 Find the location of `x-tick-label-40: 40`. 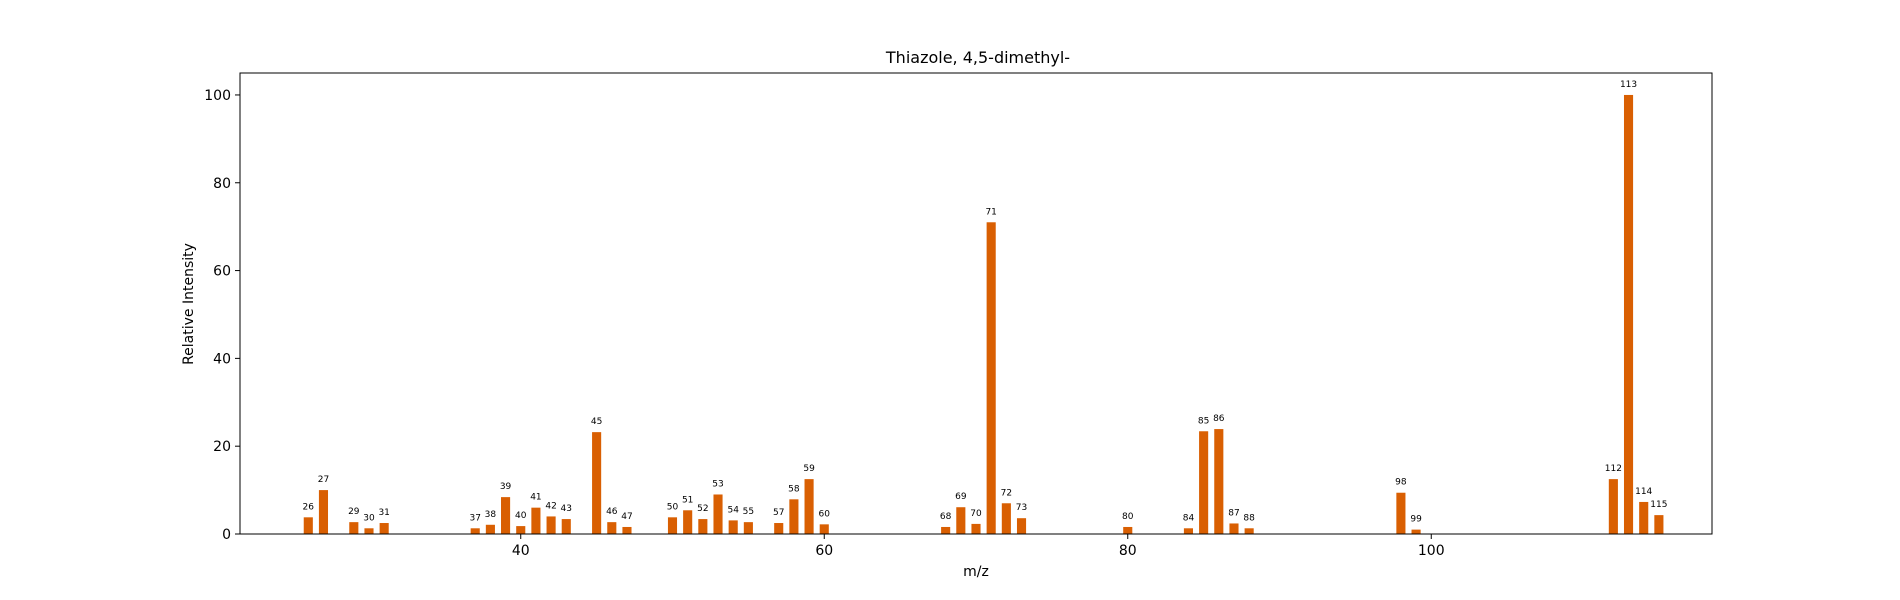

x-tick-label-40: 40 is located at coordinates (521, 551).